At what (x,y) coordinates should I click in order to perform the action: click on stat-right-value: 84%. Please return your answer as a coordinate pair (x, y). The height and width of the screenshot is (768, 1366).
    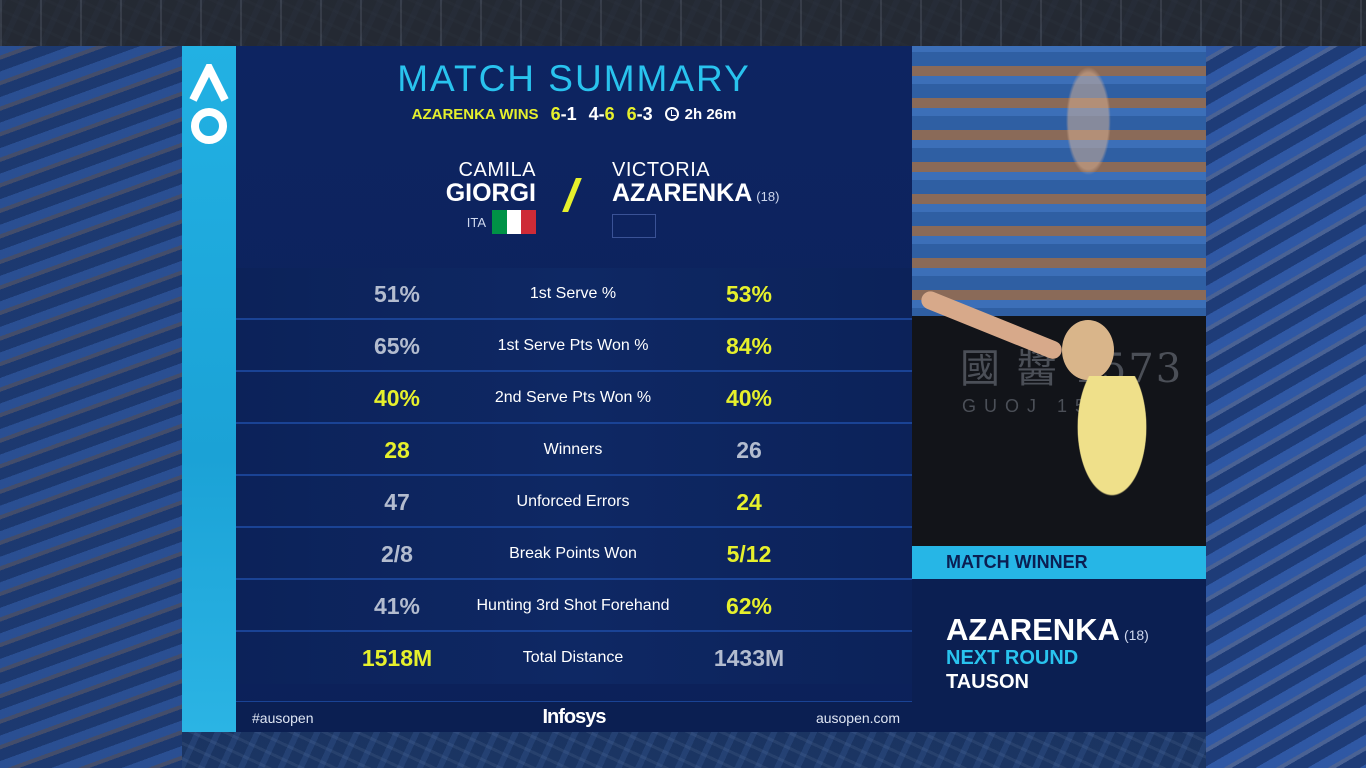
    Looking at the image, I should click on (749, 346).